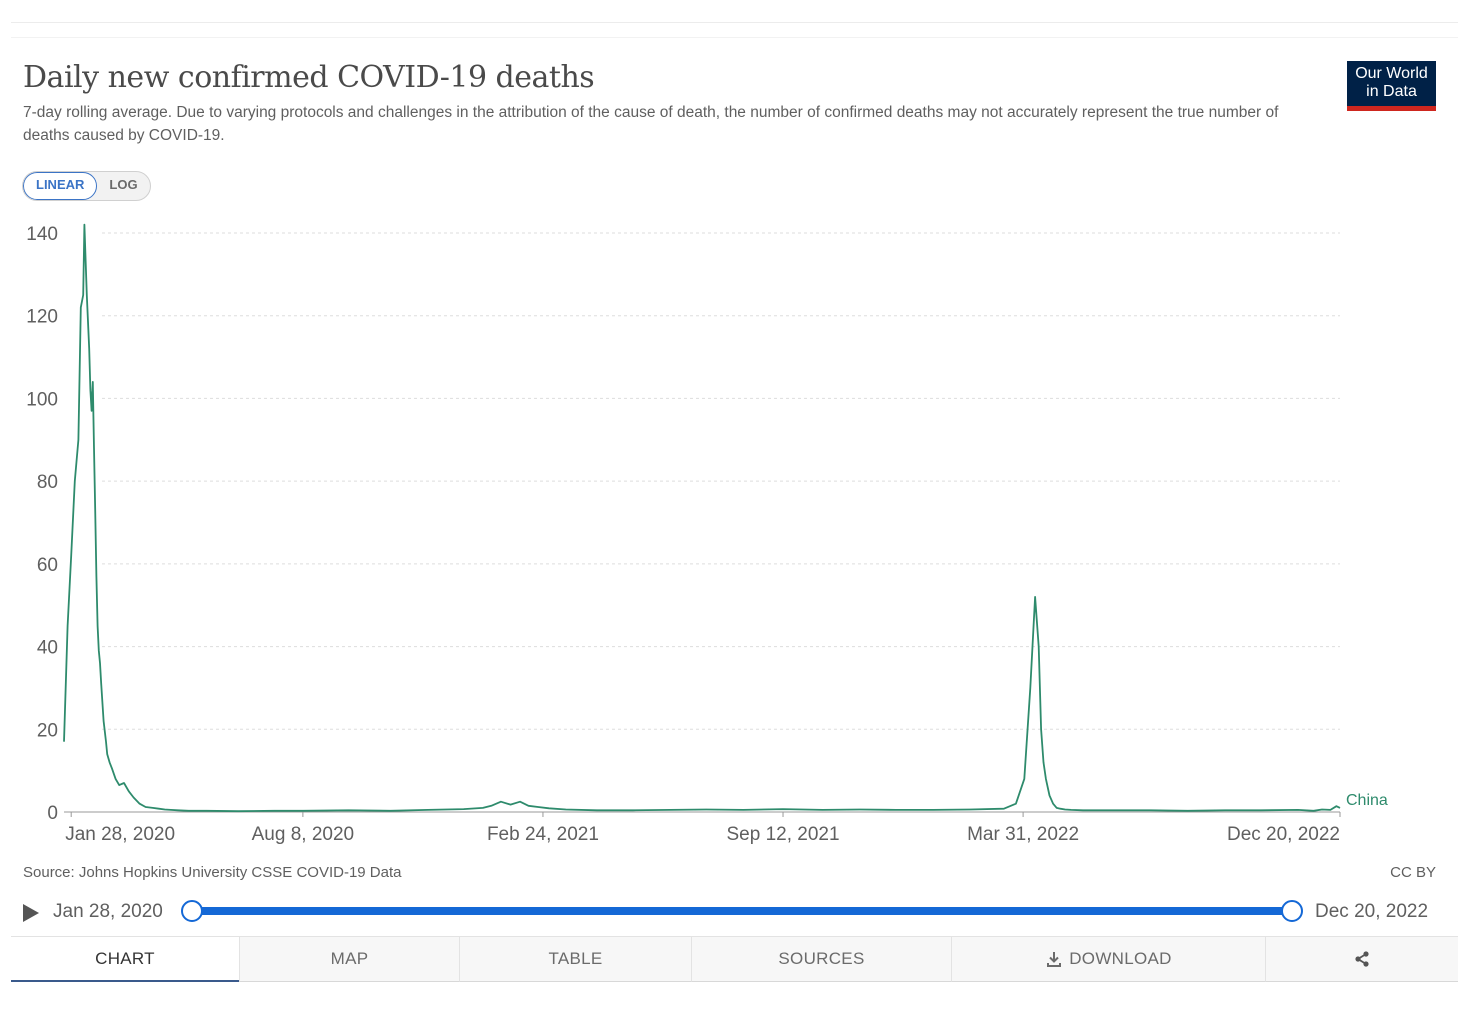 Image resolution: width=1473 pixels, height=1032 pixels. Describe the element at coordinates (47, 565) in the screenshot. I see `y-tick-label: 60` at that location.